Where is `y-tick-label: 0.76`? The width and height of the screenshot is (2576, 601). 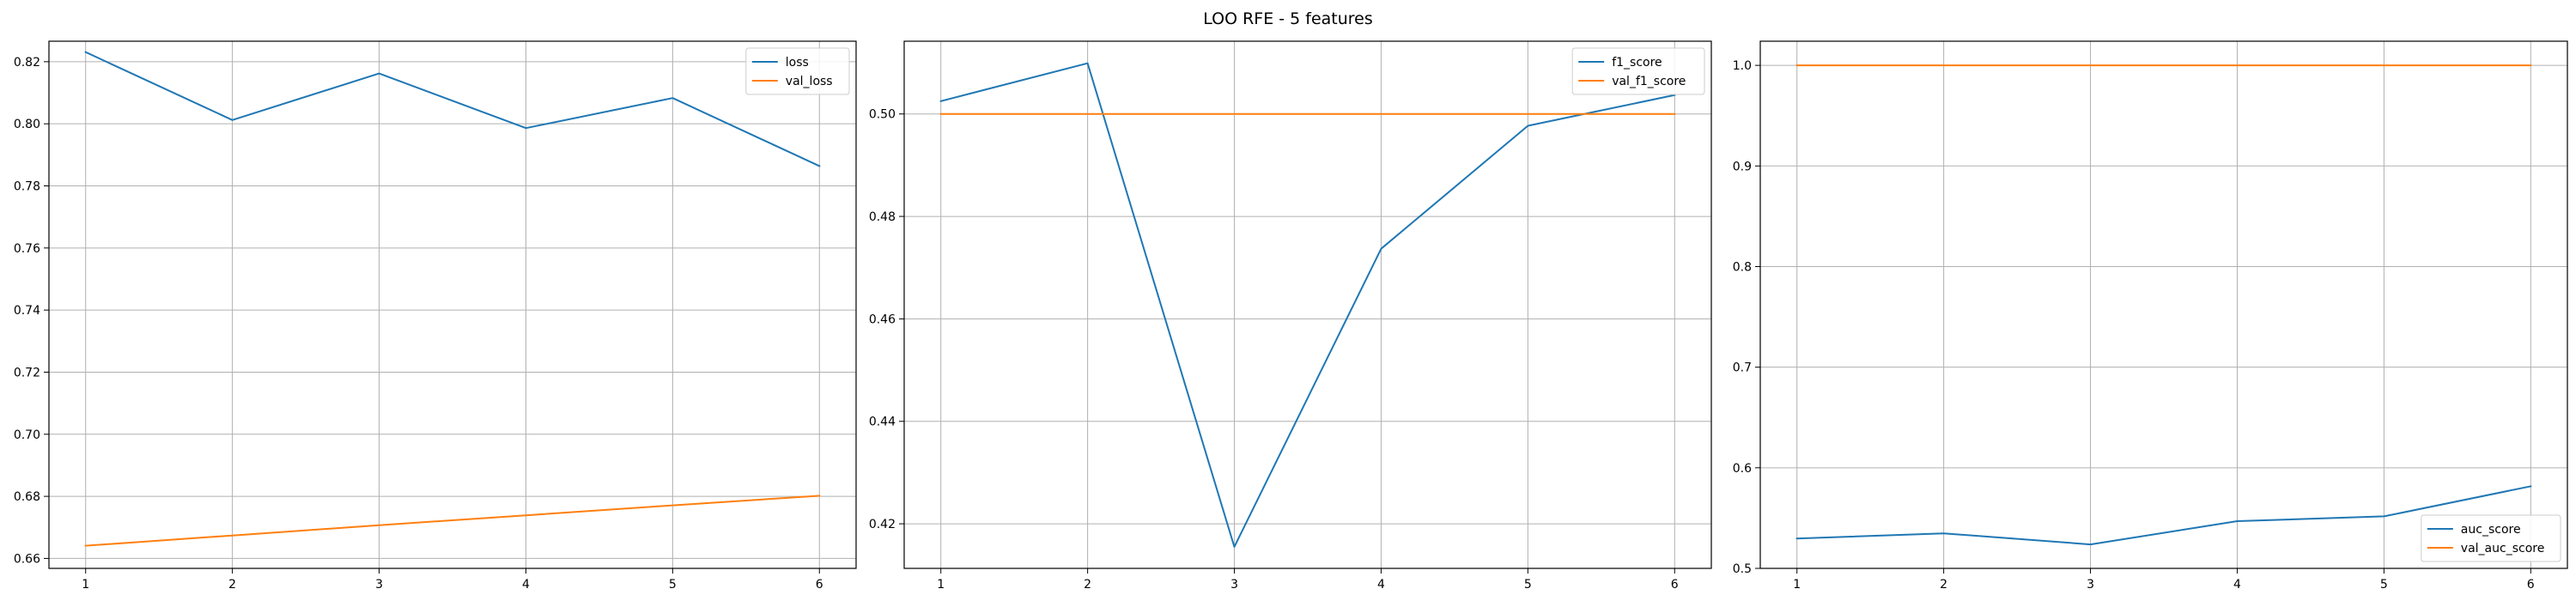
y-tick-label: 0.76 is located at coordinates (27, 249).